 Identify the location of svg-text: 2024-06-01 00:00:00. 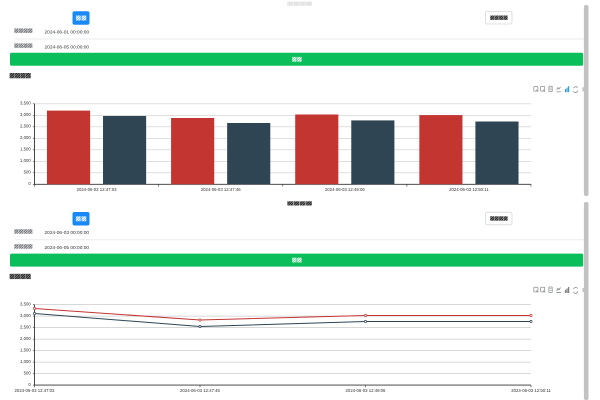
(67, 32).